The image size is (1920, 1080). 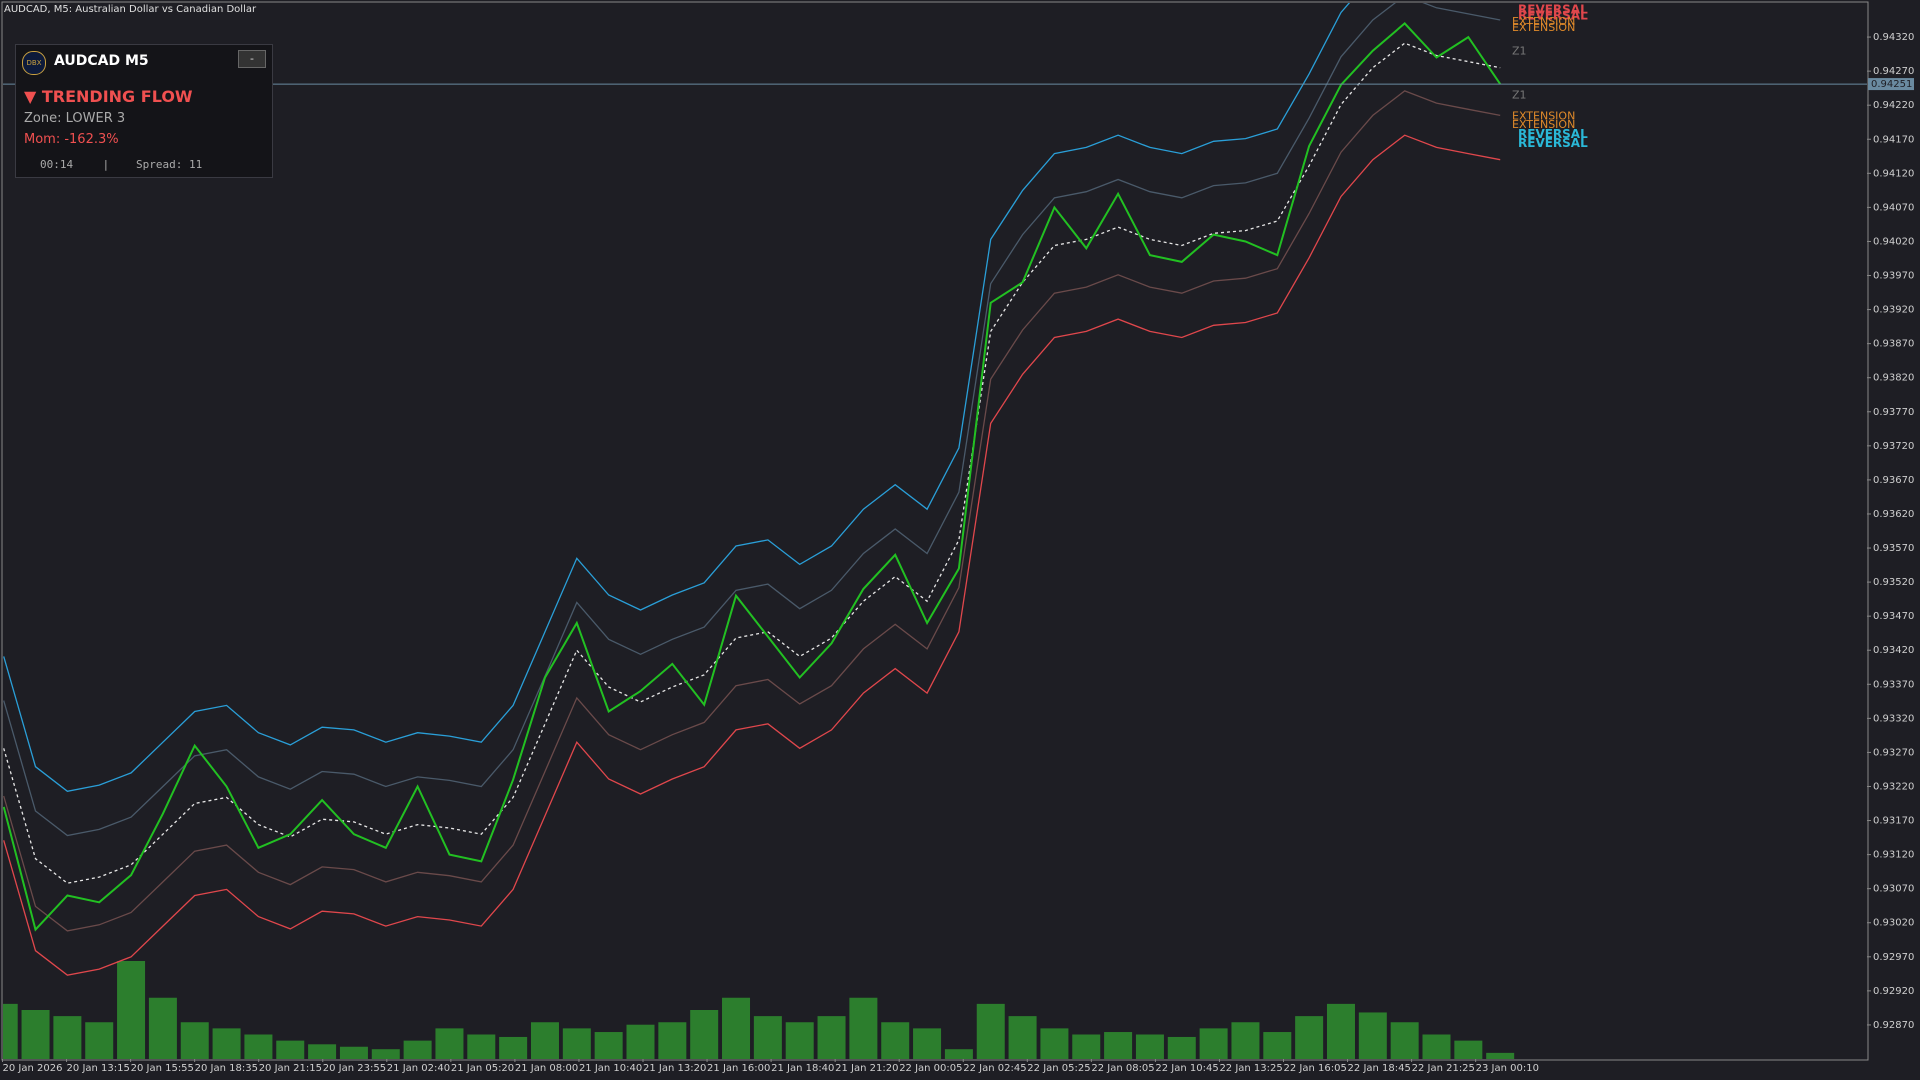 What do you see at coordinates (1893, 684) in the screenshot?
I see `y-tick-label: 0.93370` at bounding box center [1893, 684].